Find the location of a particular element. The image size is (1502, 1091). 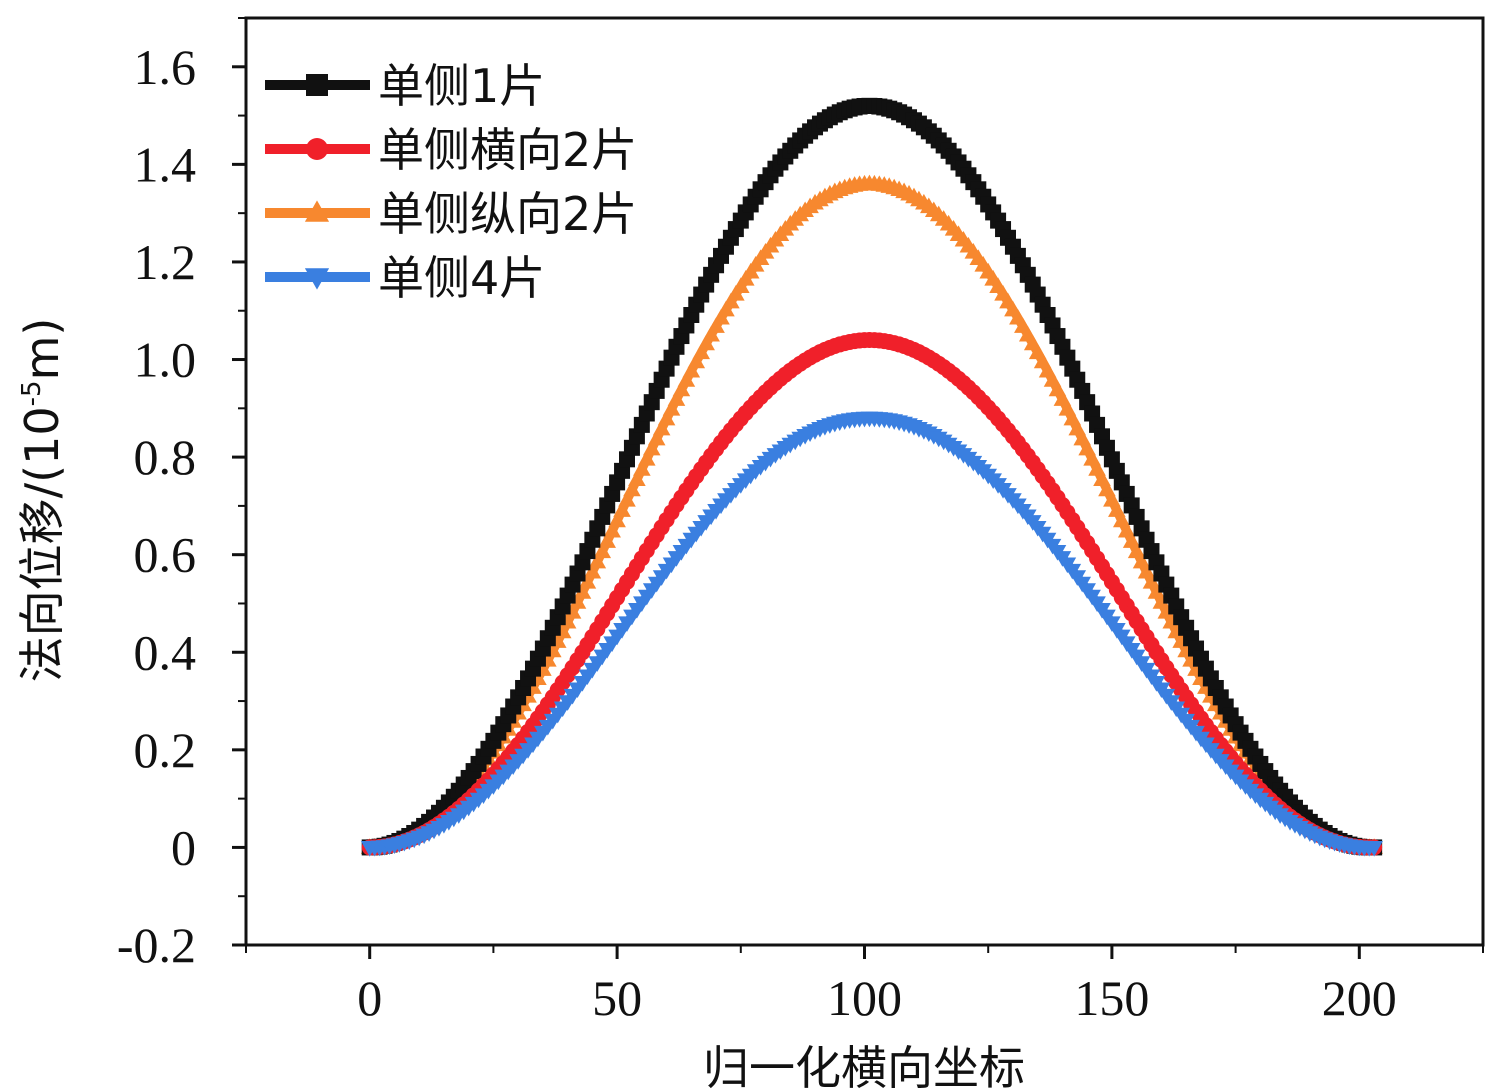

y-axis-title-main: 法向位移/(10 is located at coordinates (42, 544).